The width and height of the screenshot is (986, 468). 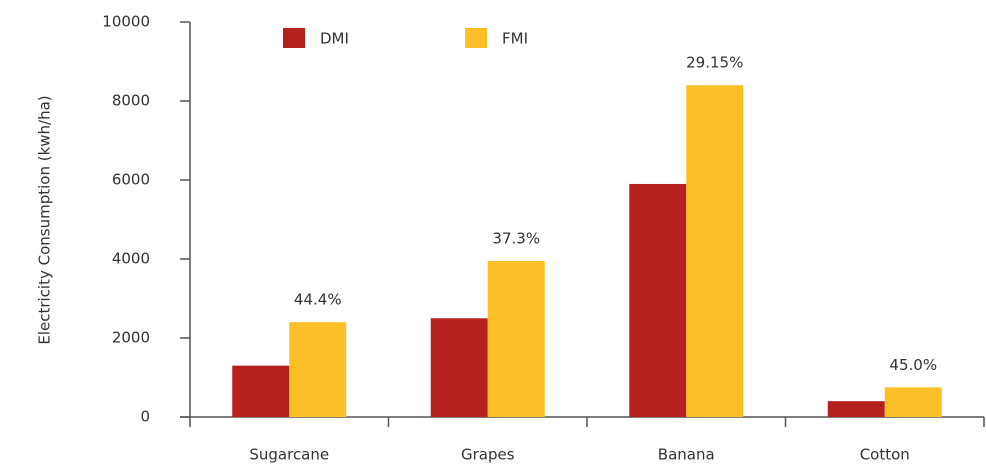 What do you see at coordinates (515, 39) in the screenshot?
I see `legend-label: FMI` at bounding box center [515, 39].